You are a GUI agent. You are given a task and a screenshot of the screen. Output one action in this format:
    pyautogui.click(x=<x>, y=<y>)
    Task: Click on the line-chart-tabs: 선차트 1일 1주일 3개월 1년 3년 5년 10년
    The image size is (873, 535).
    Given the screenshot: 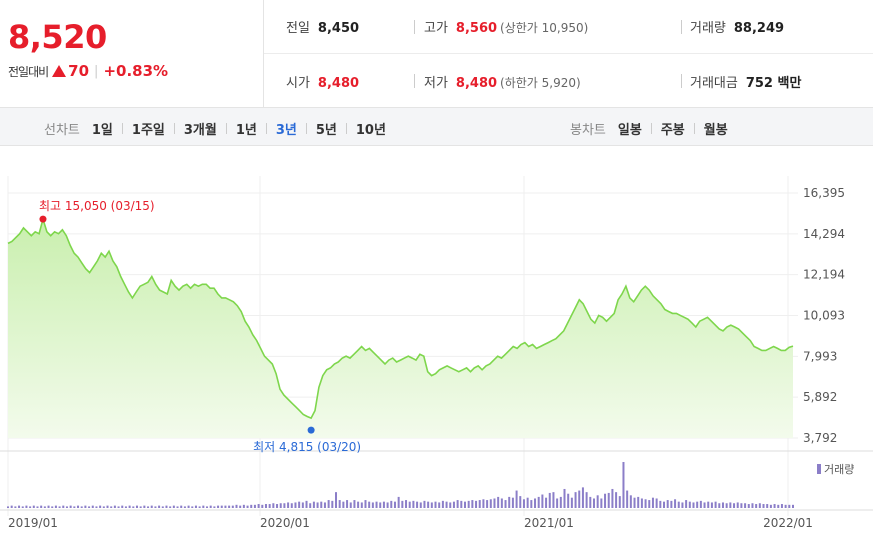 What is the action you would take?
    pyautogui.click(x=216, y=128)
    